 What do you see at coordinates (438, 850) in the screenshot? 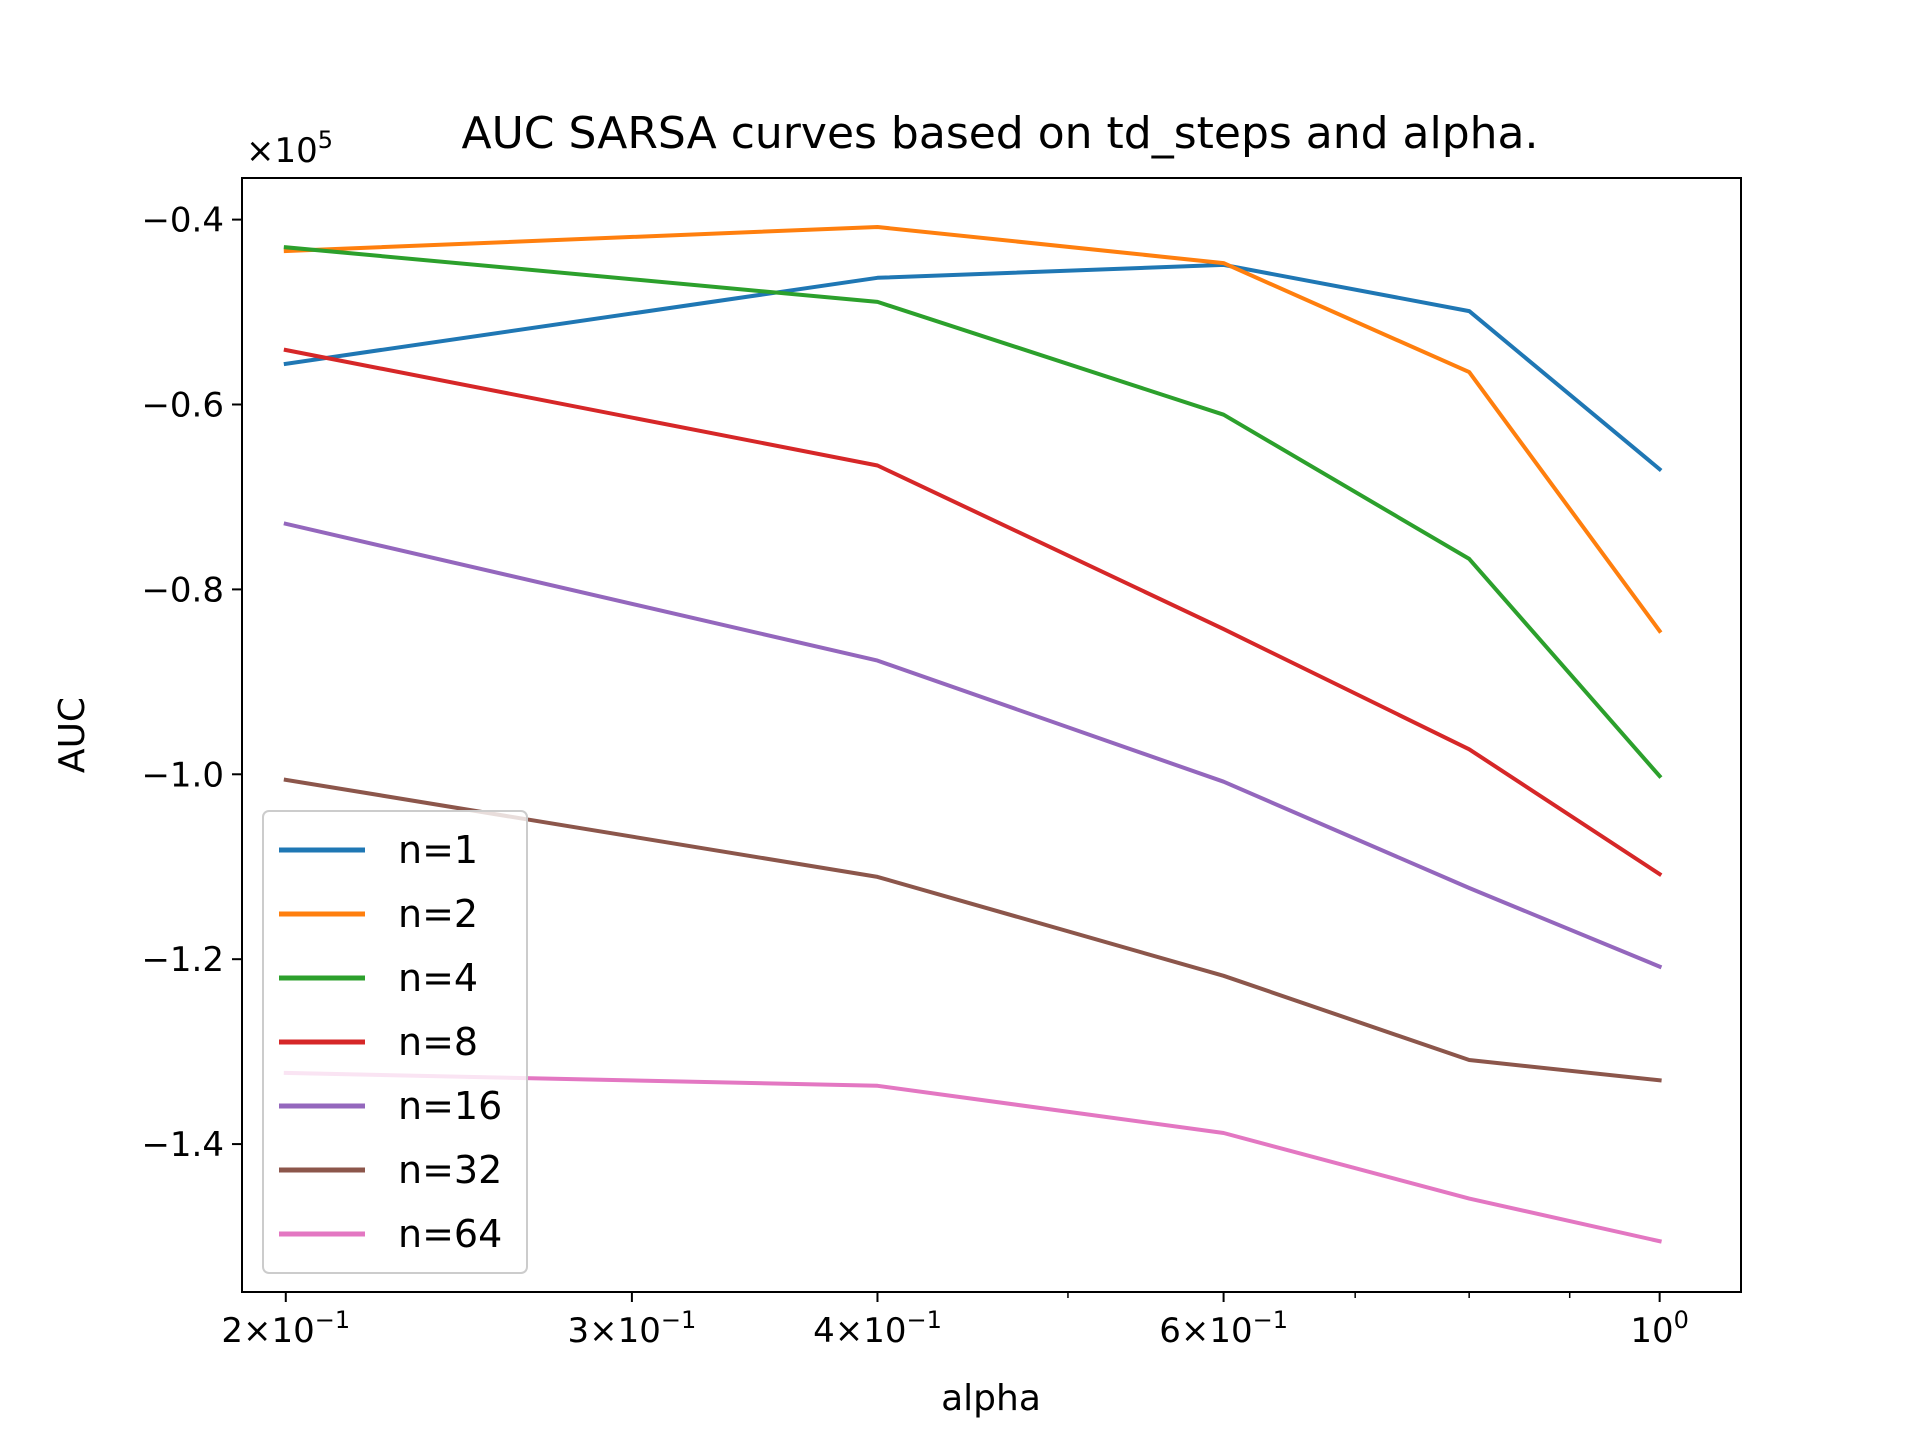
I see `legend-label: n=1` at bounding box center [438, 850].